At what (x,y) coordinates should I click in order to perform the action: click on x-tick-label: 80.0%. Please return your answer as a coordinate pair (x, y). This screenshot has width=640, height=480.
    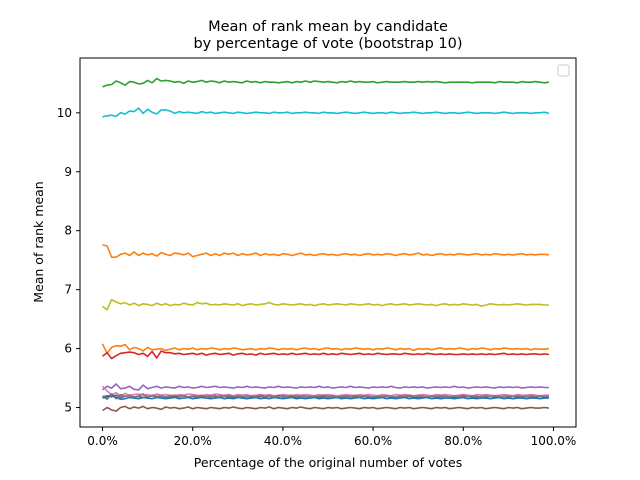
    Looking at the image, I should click on (463, 441).